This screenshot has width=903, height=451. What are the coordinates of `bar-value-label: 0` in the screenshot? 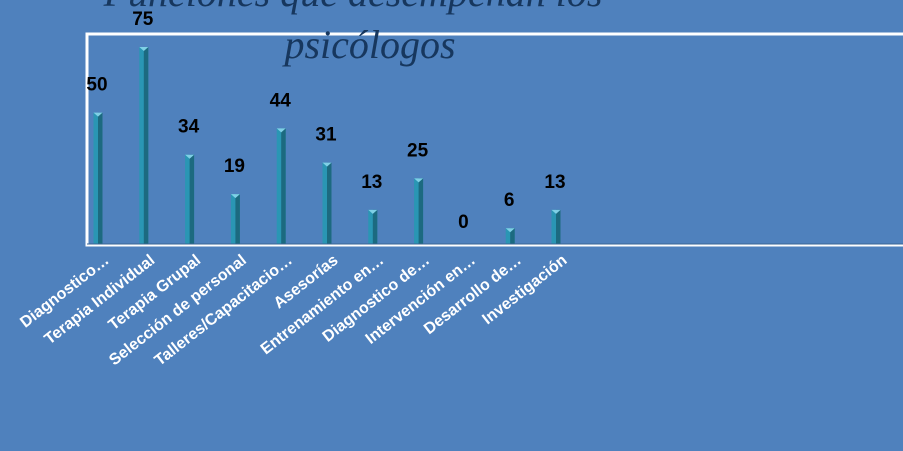 It's located at (463, 222).